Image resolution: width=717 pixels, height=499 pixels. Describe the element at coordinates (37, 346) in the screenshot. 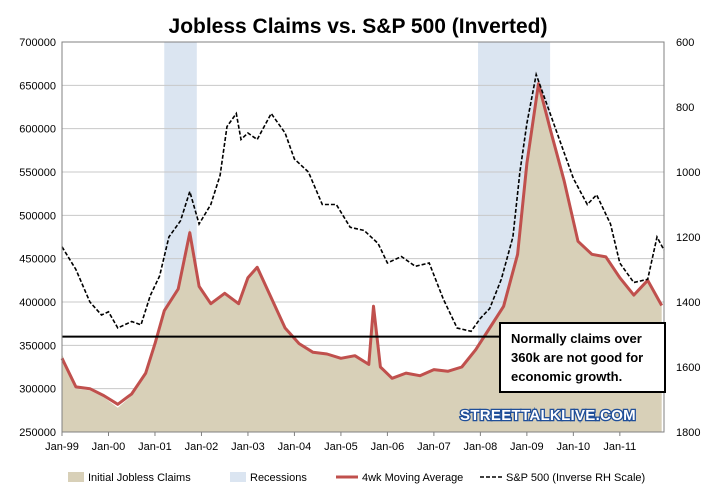

I see `y-left-tick-label-3: 350000` at that location.